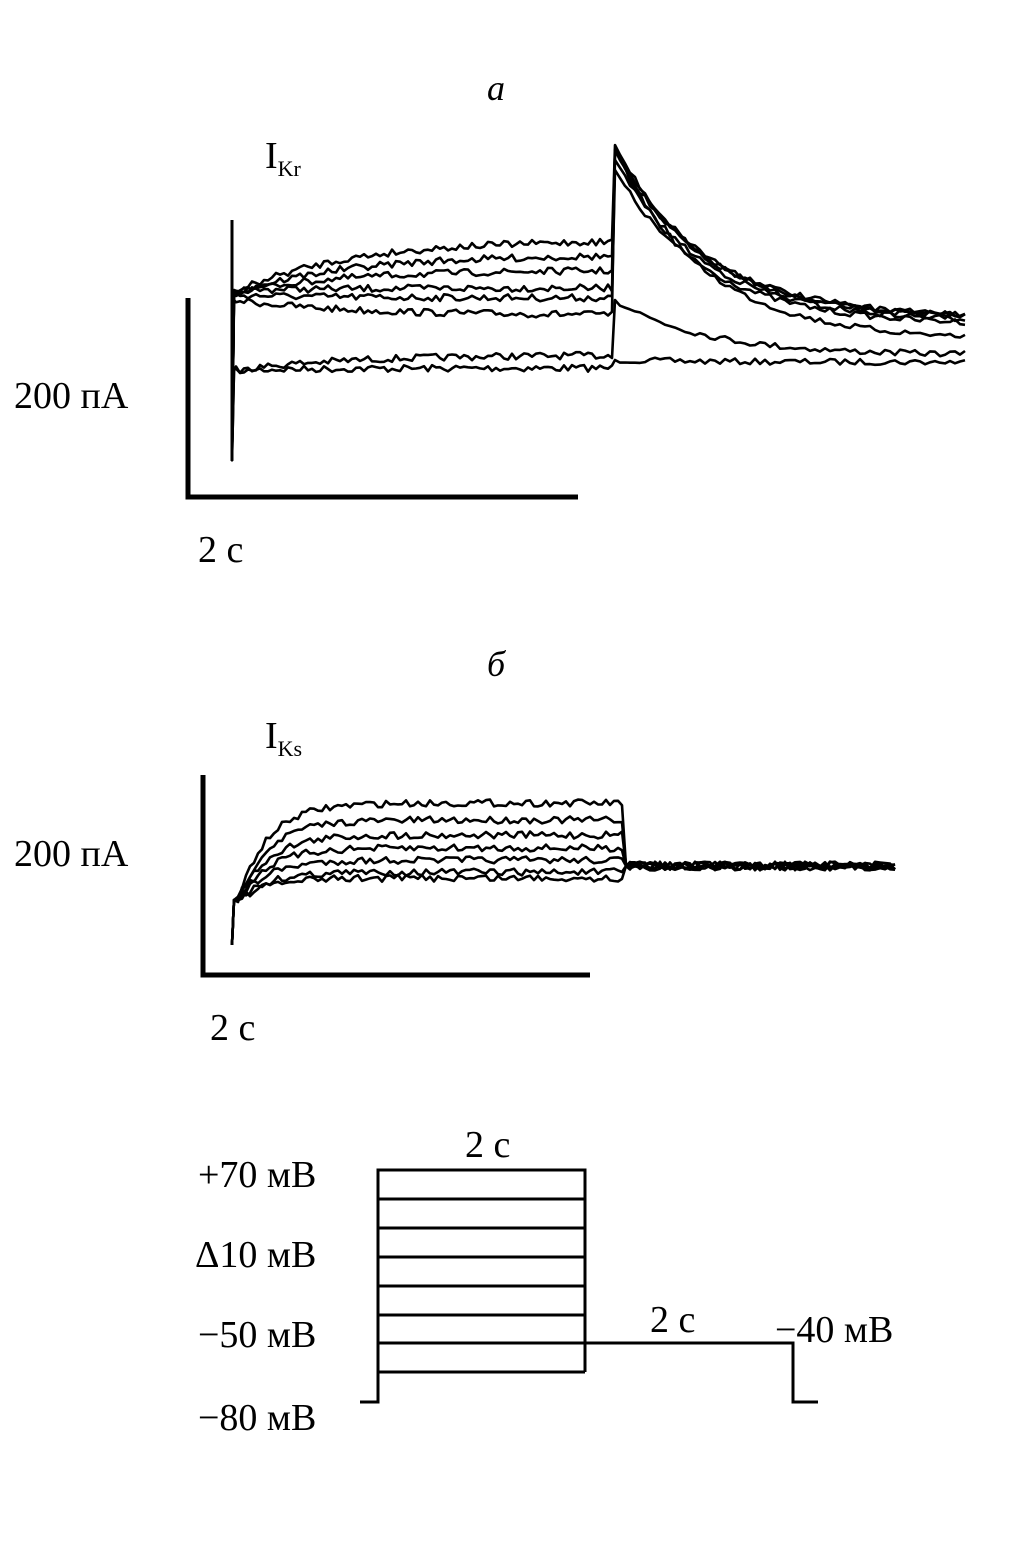 The height and width of the screenshot is (1544, 1010). I want to click on increment: Δ10 мВ, so click(255, 1255).